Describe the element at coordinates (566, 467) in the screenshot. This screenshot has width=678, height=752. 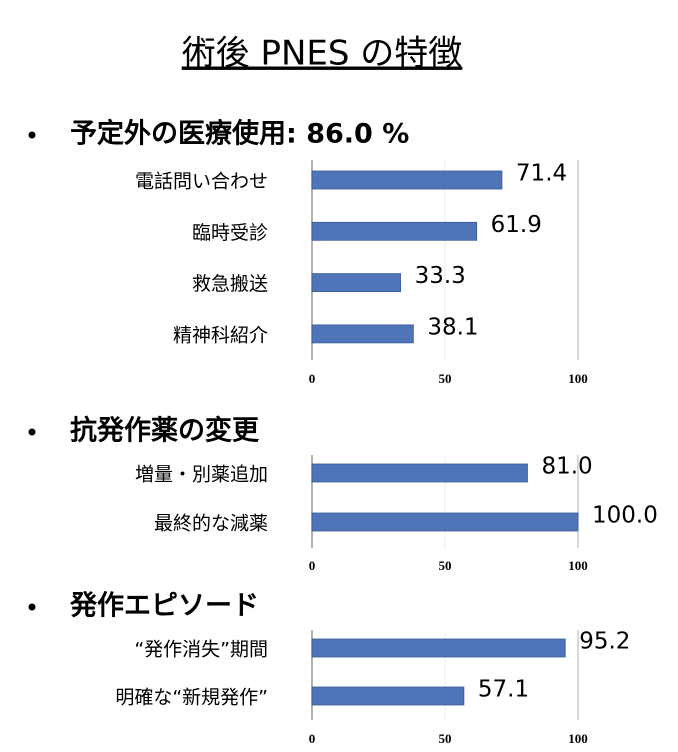
I see `value-label: 81.0` at that location.